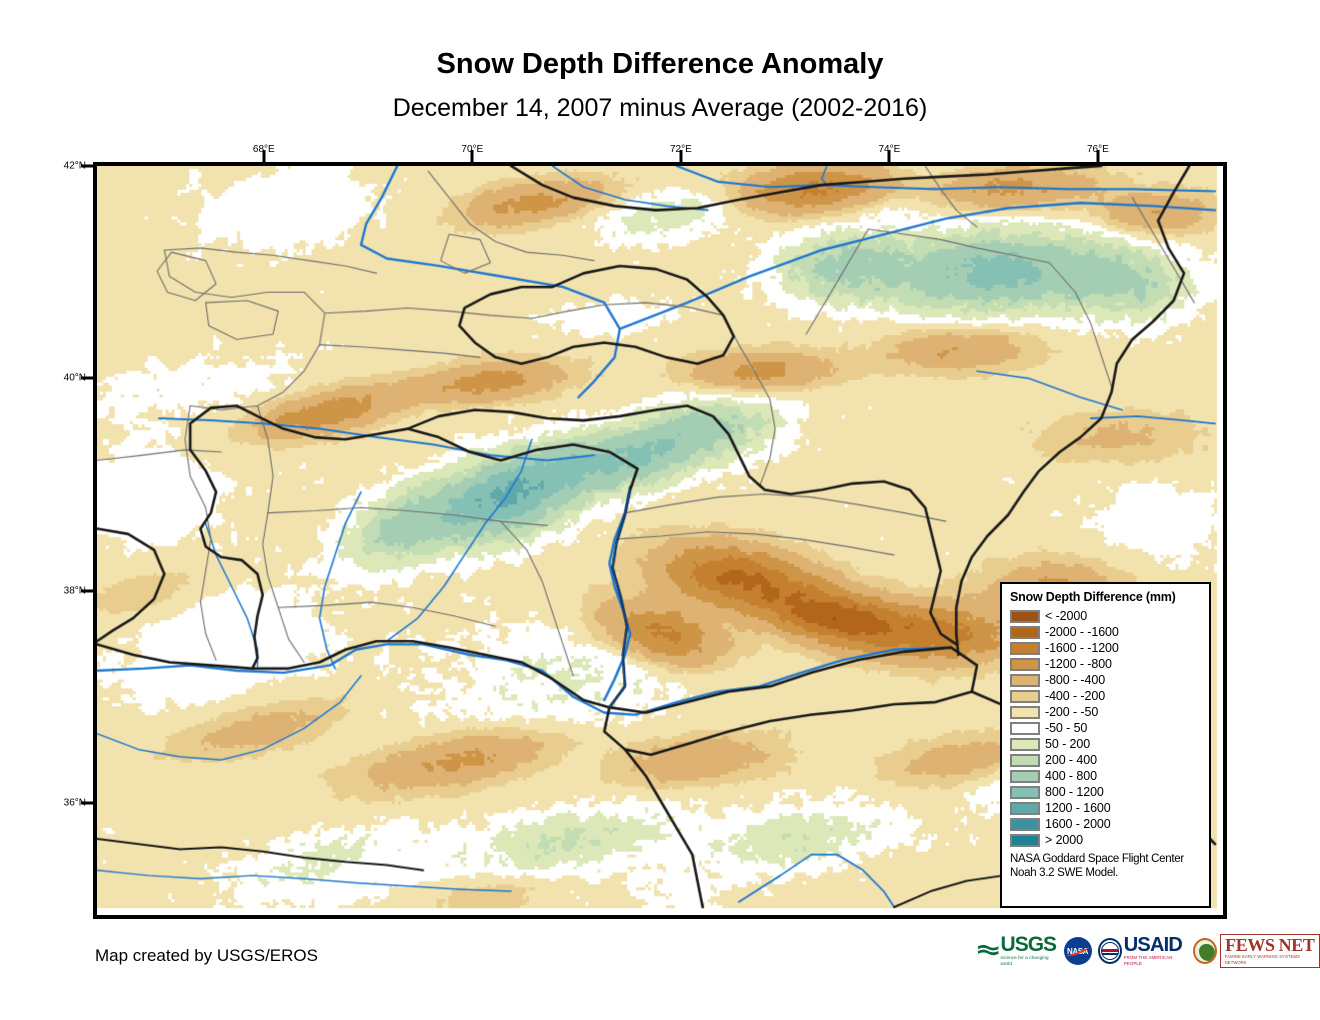 The height and width of the screenshot is (1020, 1320). What do you see at coordinates (1109, 954) in the screenshot?
I see `usaid-seal-band2-icon` at bounding box center [1109, 954].